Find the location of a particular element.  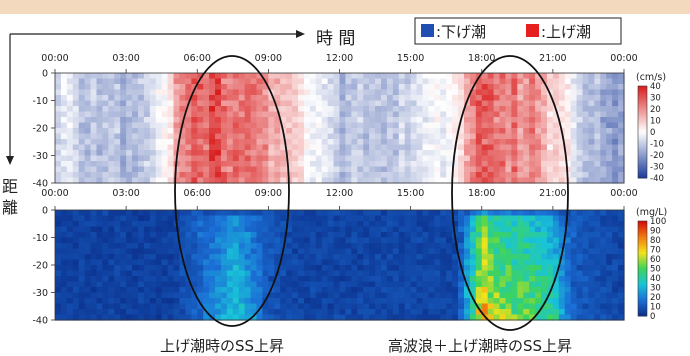

colorbar-tick-label: 40 is located at coordinates (655, 87).